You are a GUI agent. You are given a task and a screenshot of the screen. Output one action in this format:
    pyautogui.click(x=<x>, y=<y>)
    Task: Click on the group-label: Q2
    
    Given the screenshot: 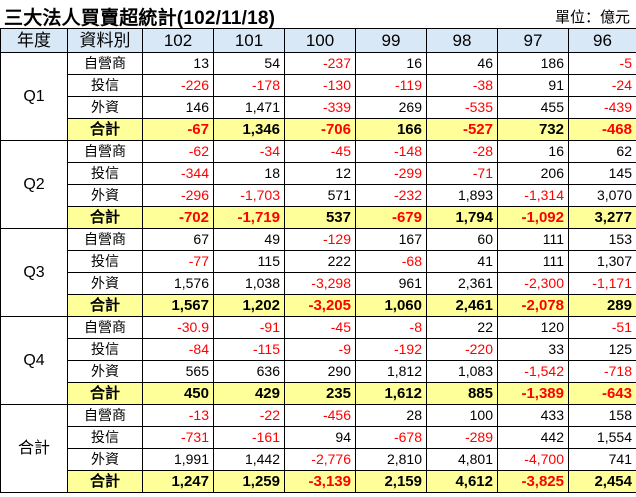 What is the action you would take?
    pyautogui.click(x=34, y=184)
    